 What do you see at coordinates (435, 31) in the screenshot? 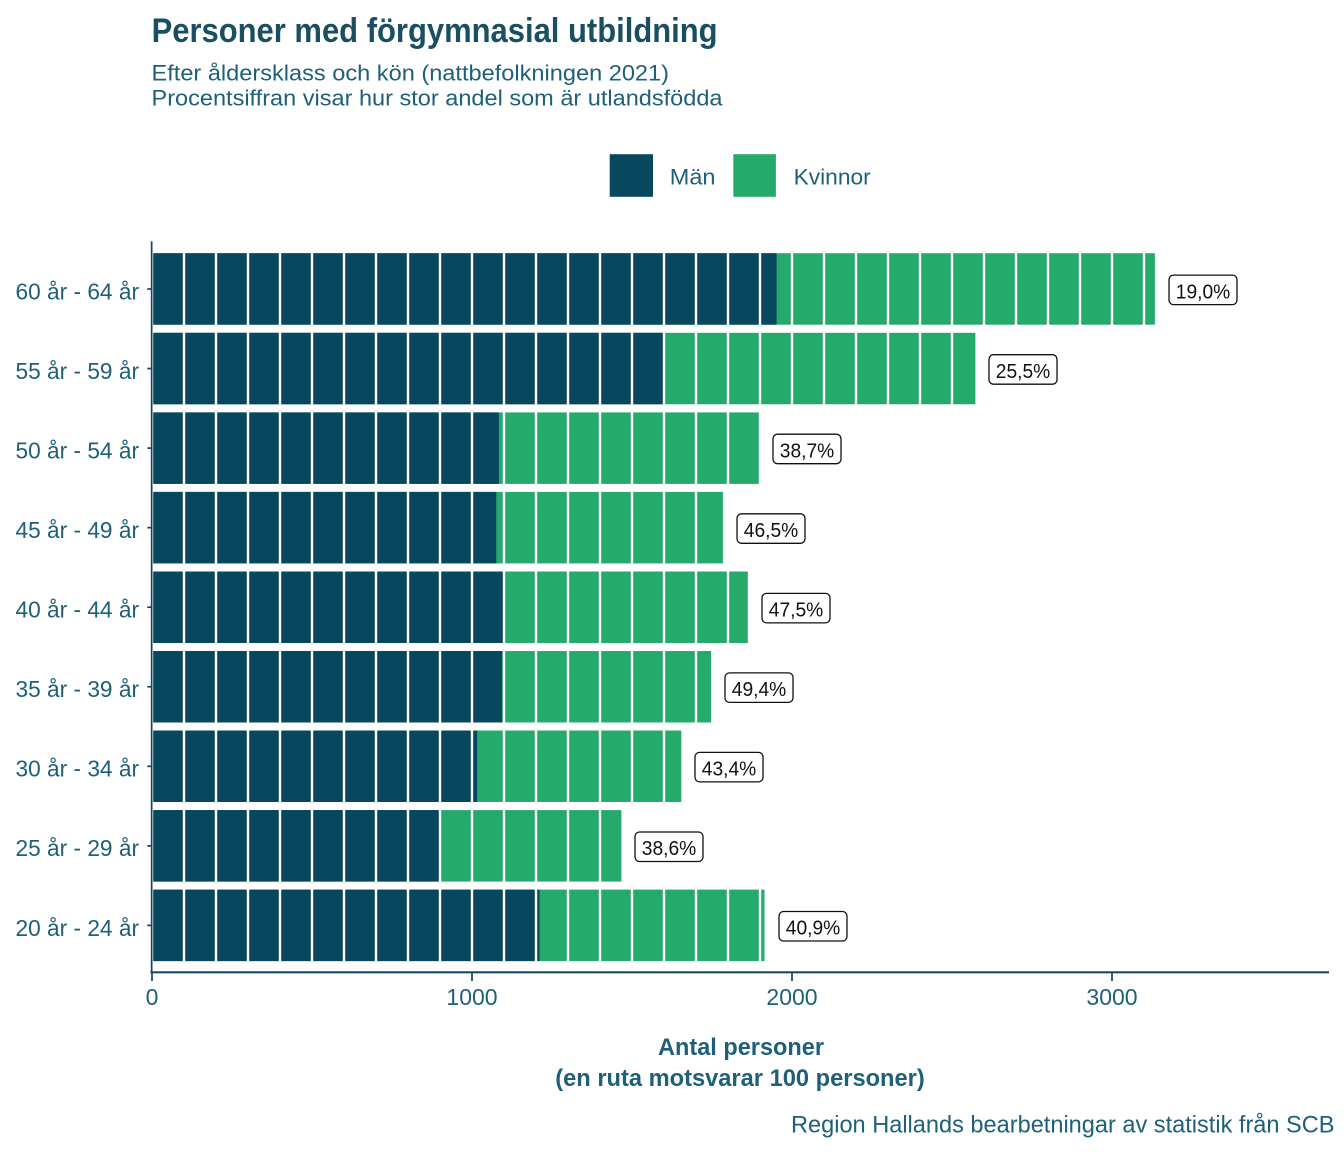
I see `svg-text:Personer med förgymnasial utbi: Personer med förgymnasial utbildning` at bounding box center [435, 31].